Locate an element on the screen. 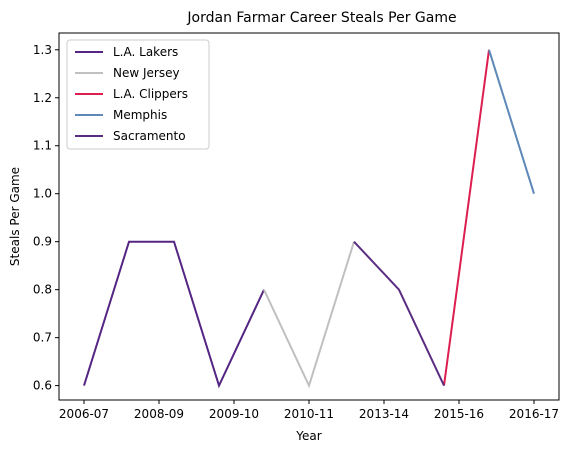 Image resolution: width=573 pixels, height=453 pixels. x-axis-label: Year is located at coordinates (308, 436).